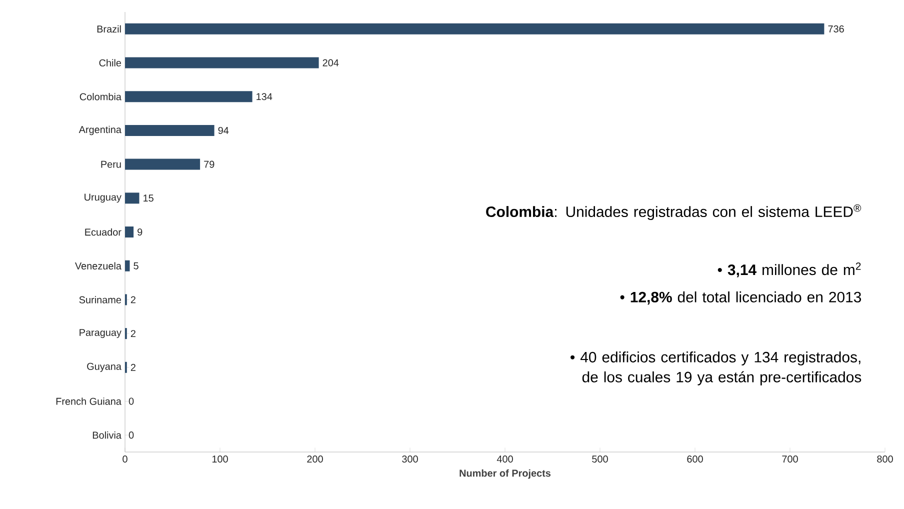 This screenshot has width=904, height=509. What do you see at coordinates (674, 212) in the screenshot?
I see `annotation: Colombia: Unidades registradas con el sistema LEED$^{®}$` at bounding box center [674, 212].